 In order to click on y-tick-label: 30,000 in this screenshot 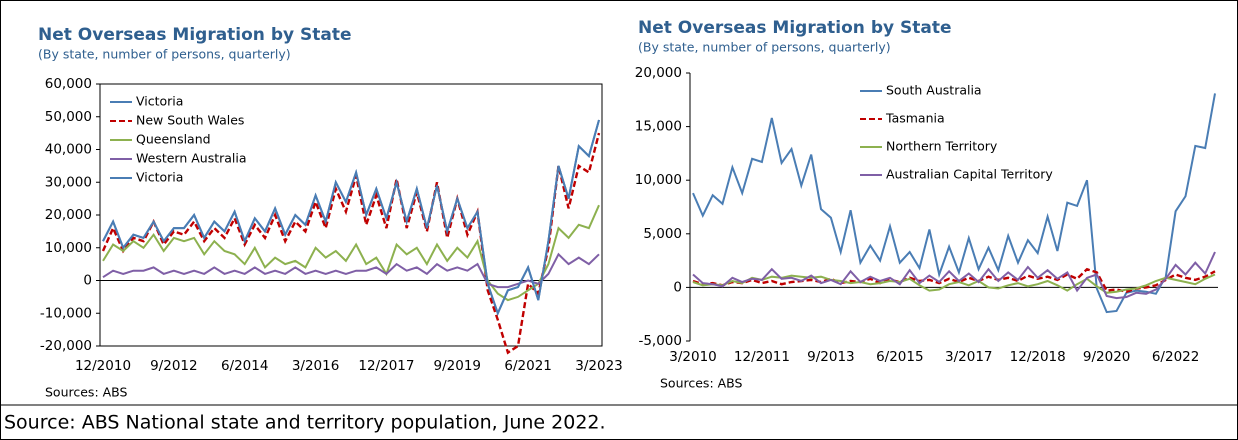, I will do `click(68, 182)`.